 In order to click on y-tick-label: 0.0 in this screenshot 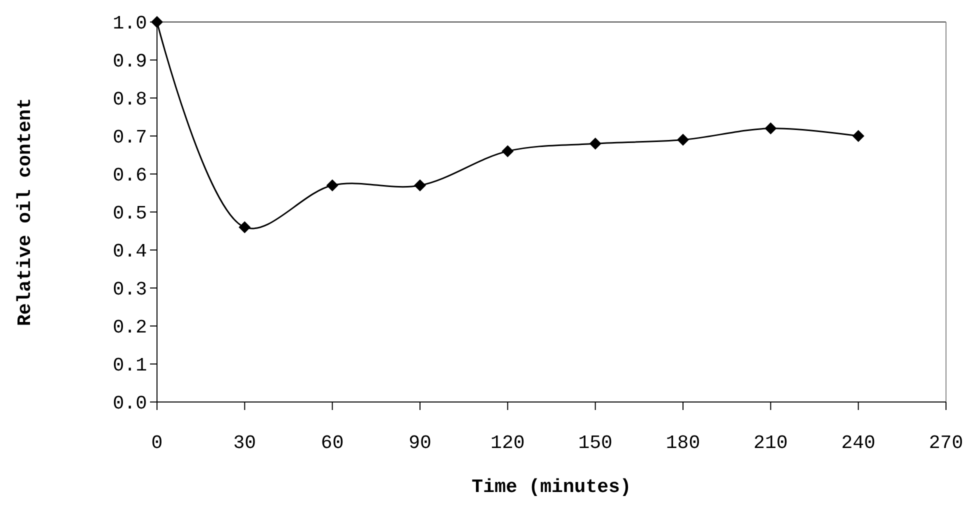, I will do `click(129, 403)`.